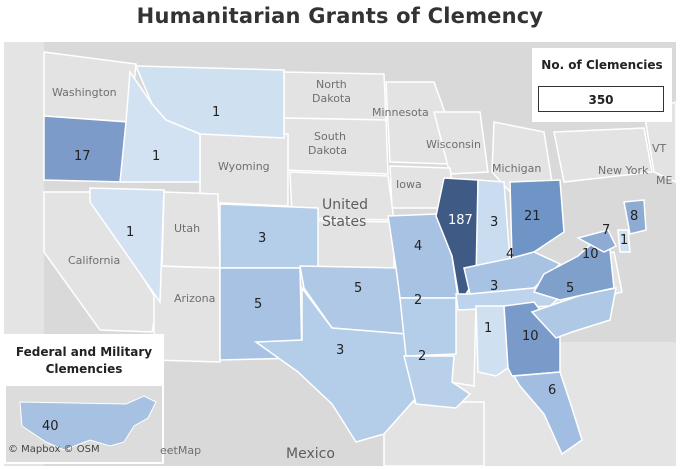 The width and height of the screenshot is (680, 469). Describe the element at coordinates (262, 238) in the screenshot. I see `value-colorado: 3` at that location.